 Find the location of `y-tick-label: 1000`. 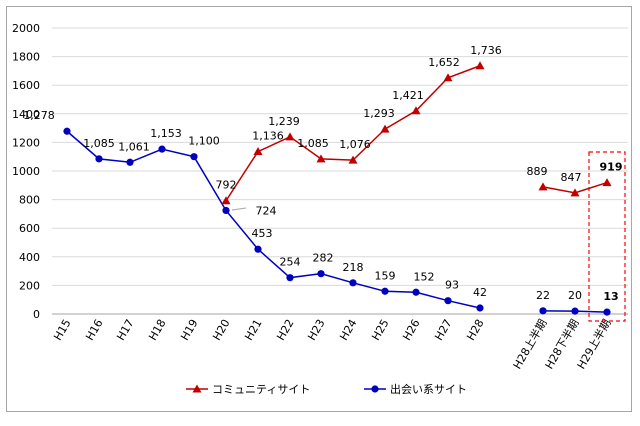

y-tick-label: 1000 is located at coordinates (26, 171).